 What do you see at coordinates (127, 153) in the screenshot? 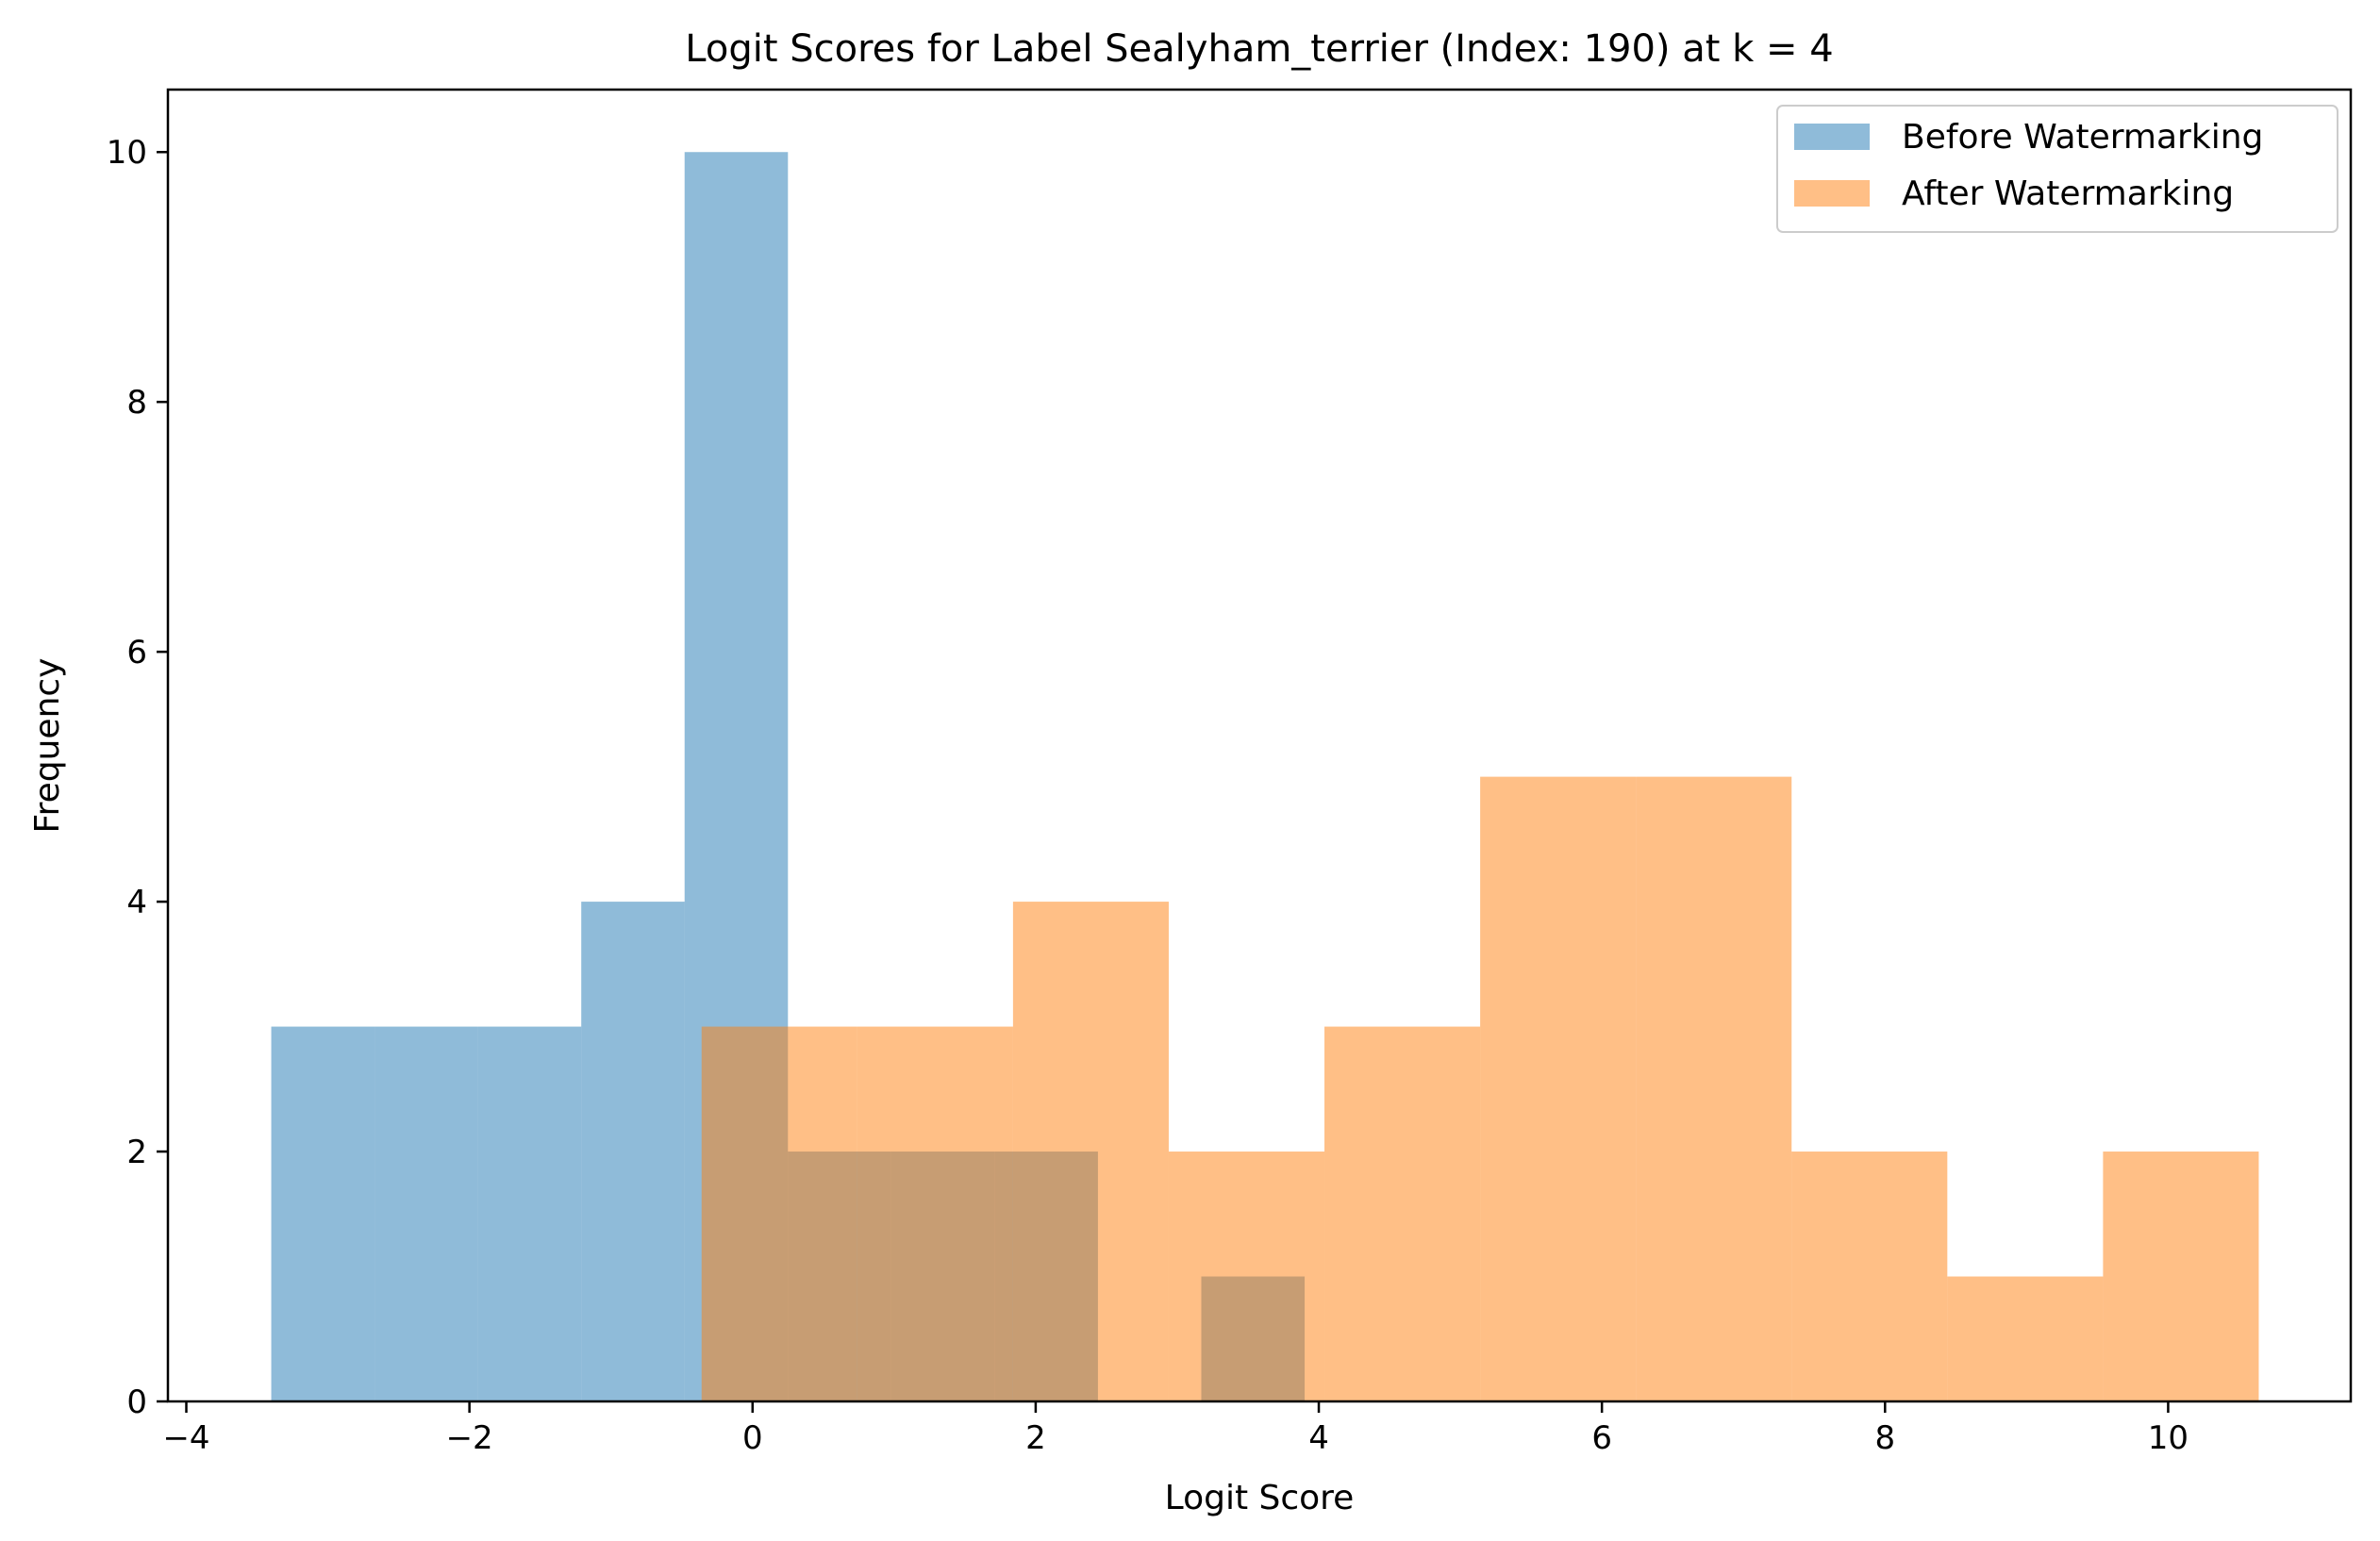
I see `y-tick-label: 10` at bounding box center [127, 153].